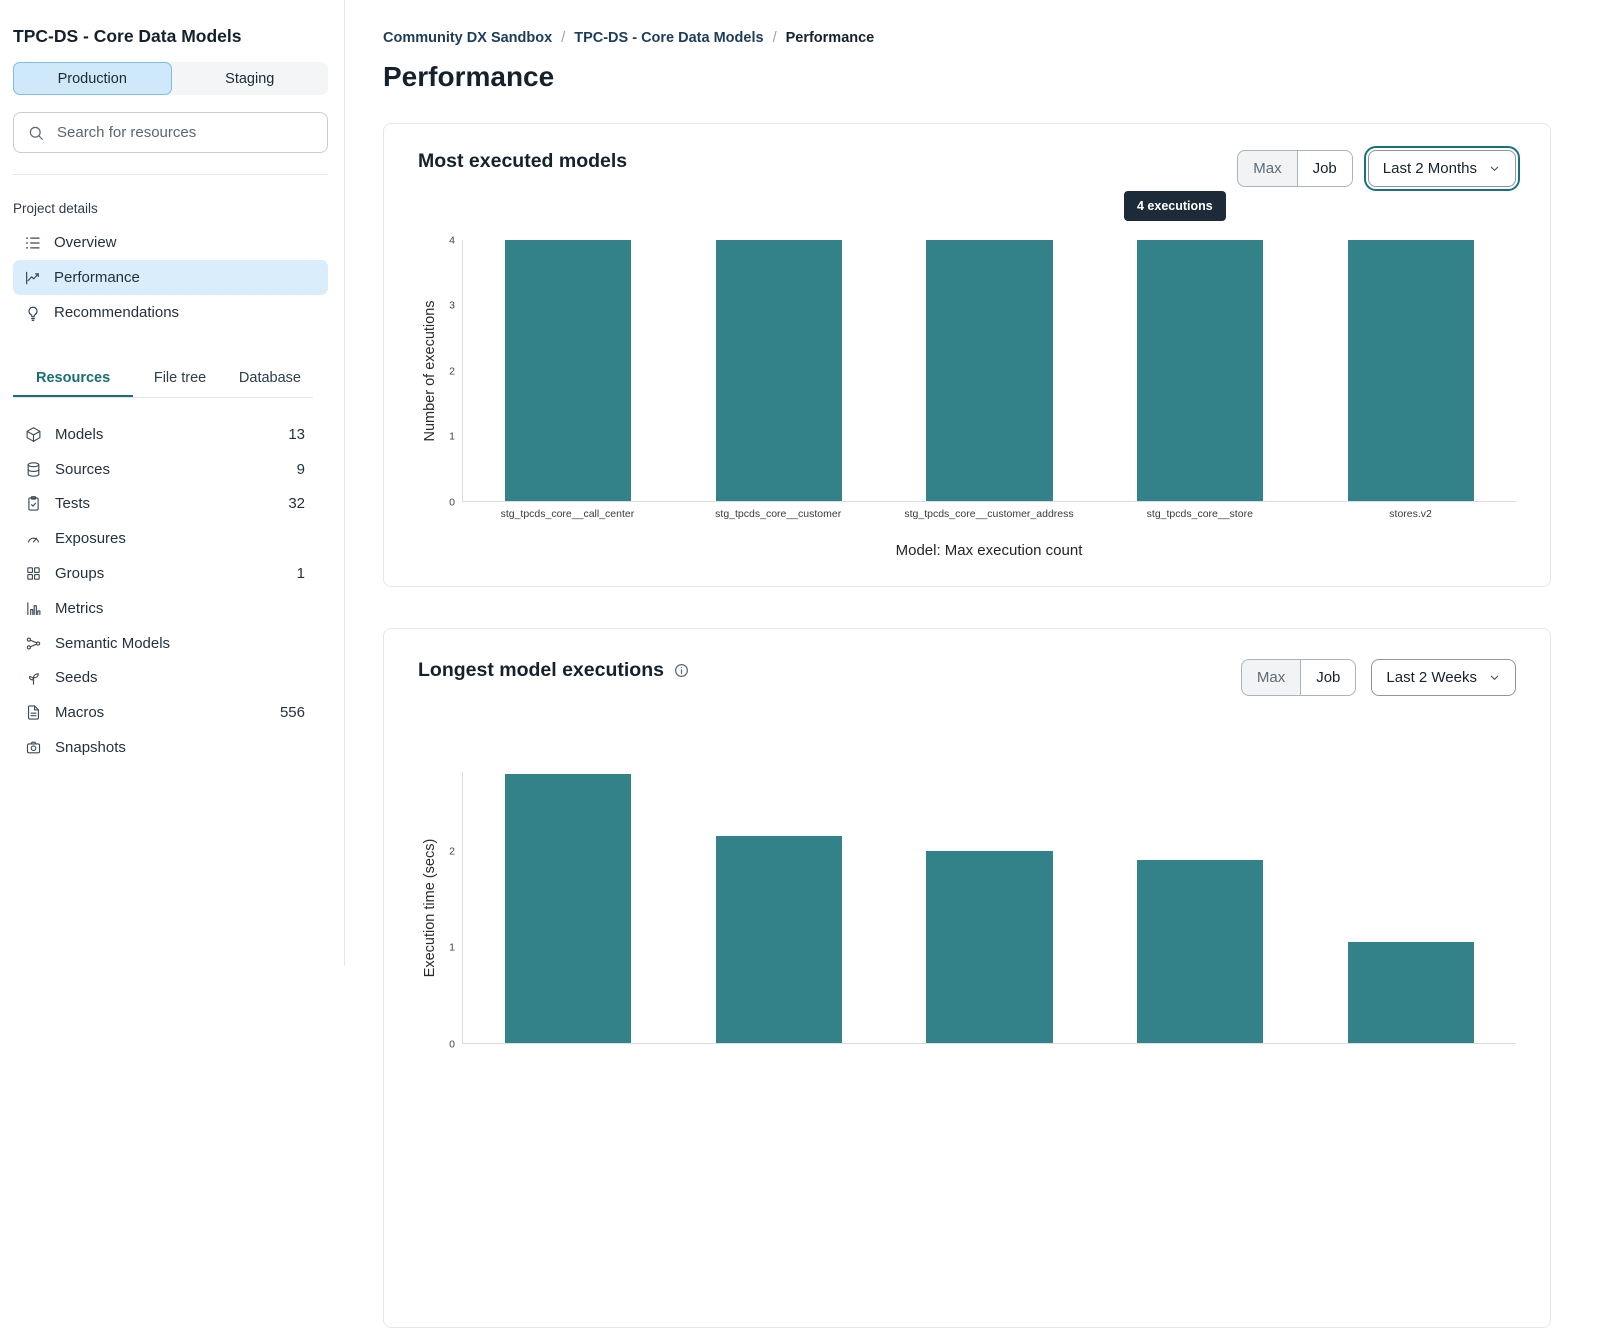 The image size is (1621, 1328). What do you see at coordinates (989, 550) in the screenshot?
I see `x-axis-title: Model: Max execution count` at bounding box center [989, 550].